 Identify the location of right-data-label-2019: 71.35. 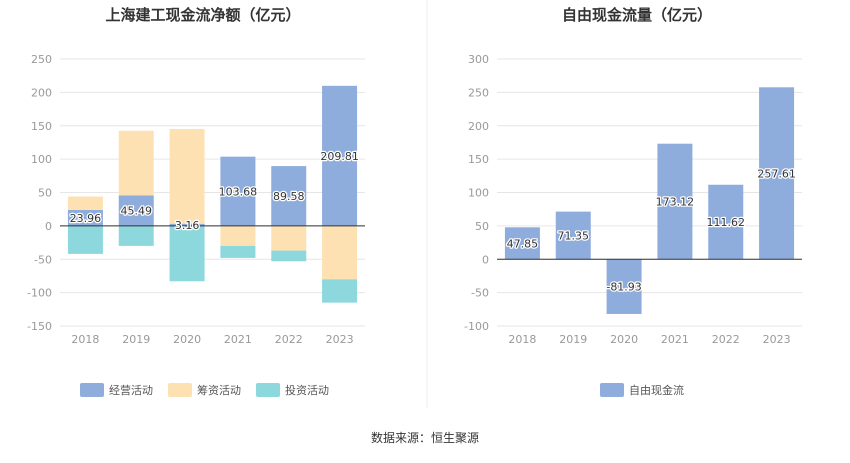
(574, 235).